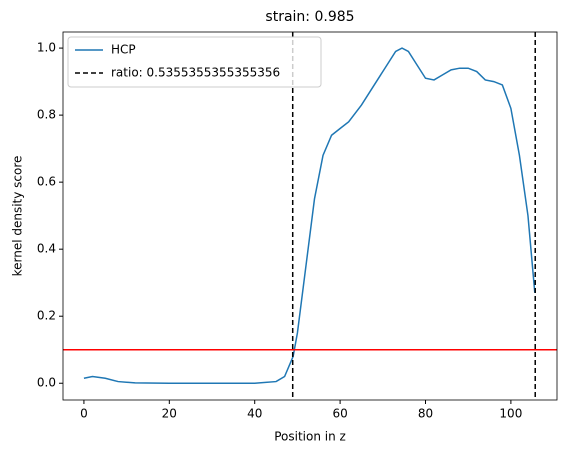 The height and width of the screenshot is (458, 567). What do you see at coordinates (46, 48) in the screenshot?
I see `y-tick-label: 1.0` at bounding box center [46, 48].